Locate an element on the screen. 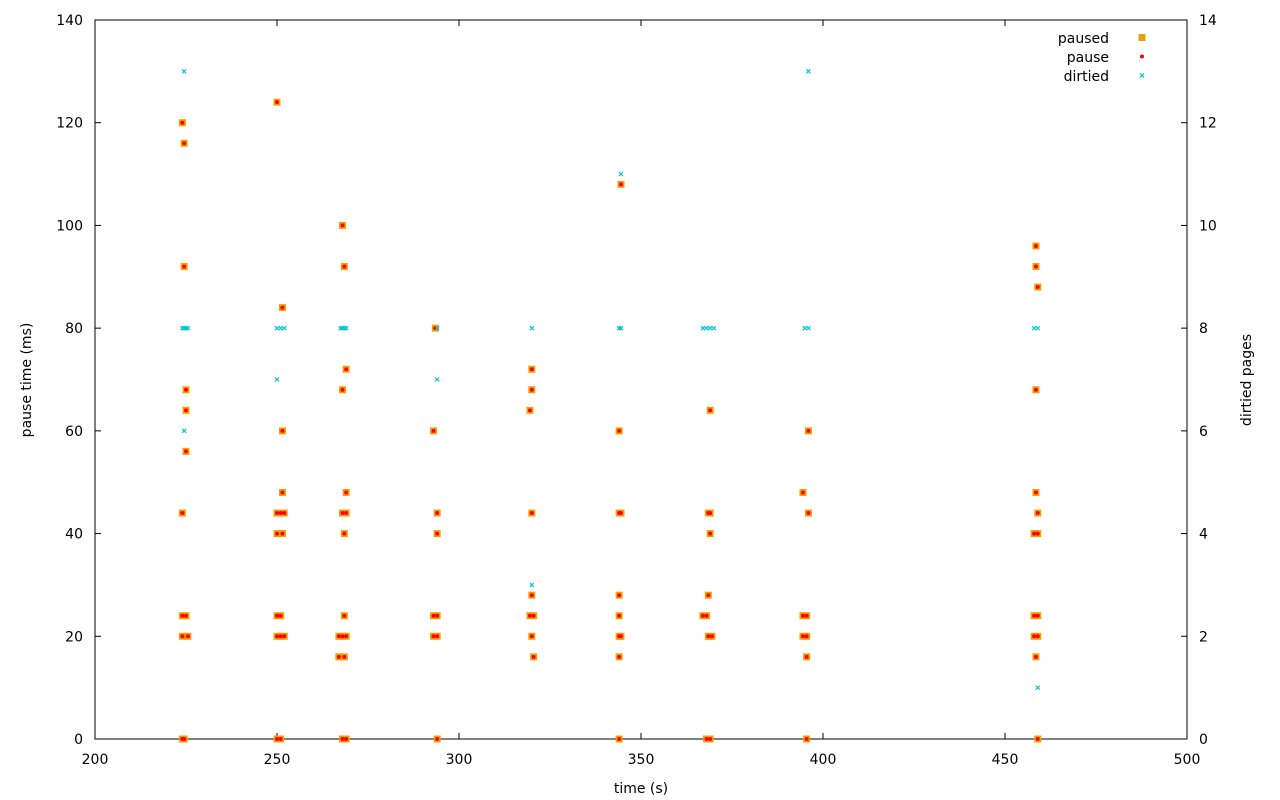 The image size is (1280, 800). legend-marker-pause is located at coordinates (1142, 56).